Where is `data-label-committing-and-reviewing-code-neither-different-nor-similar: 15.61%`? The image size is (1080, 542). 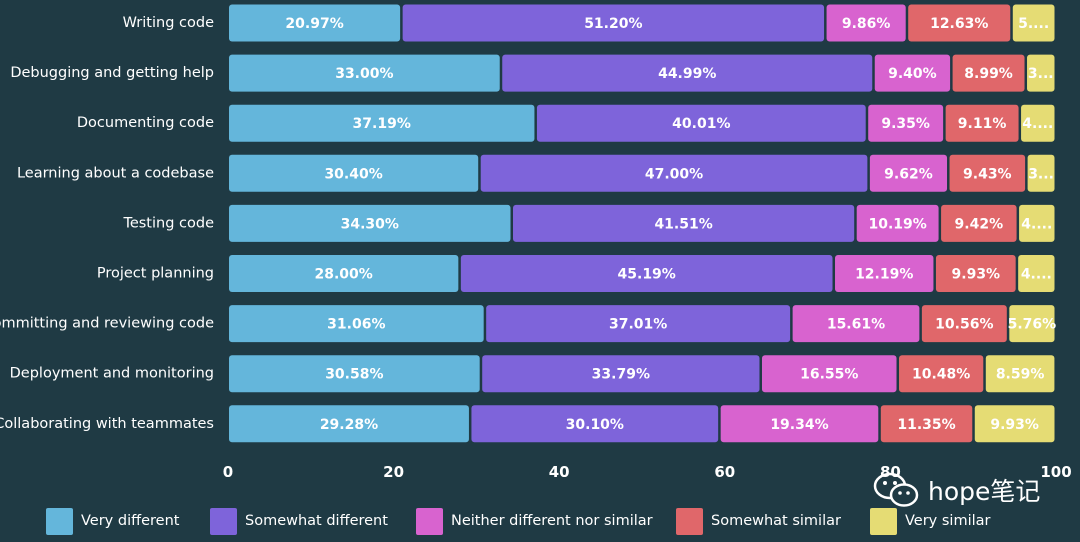
data-label-committing-and-reviewing-code-neither-different-nor-similar: 15.61% is located at coordinates (856, 325).